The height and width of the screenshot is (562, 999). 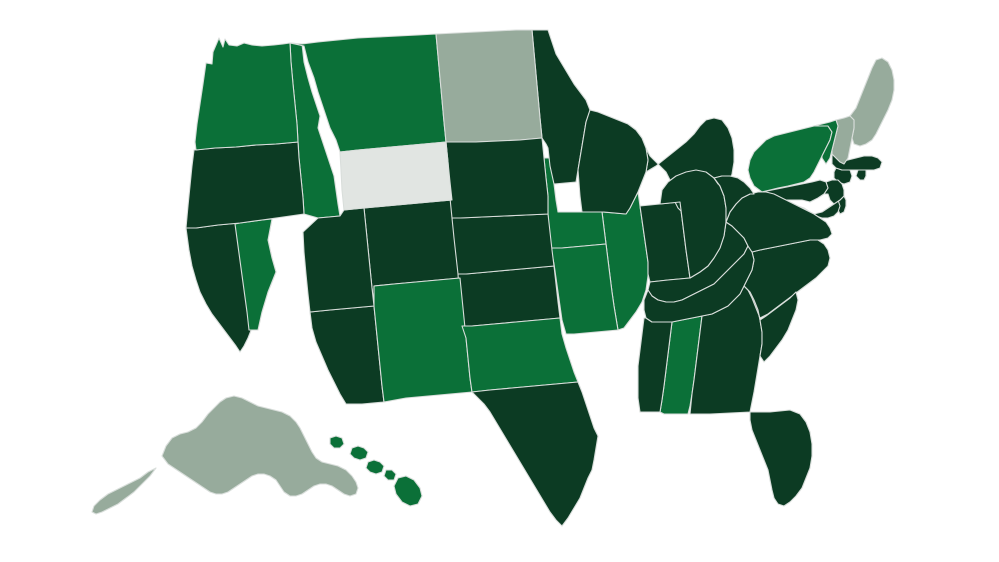 What do you see at coordinates (509, 296) in the screenshot?
I see `state-ks: Kansas` at bounding box center [509, 296].